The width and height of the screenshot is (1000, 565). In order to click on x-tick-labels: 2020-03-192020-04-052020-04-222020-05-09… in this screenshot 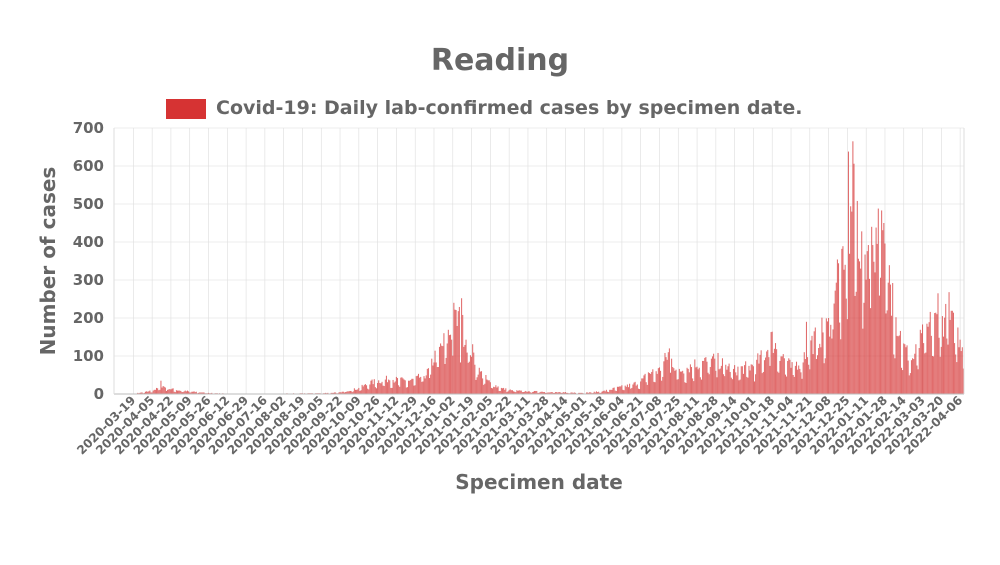, I will do `click(519, 425)`.